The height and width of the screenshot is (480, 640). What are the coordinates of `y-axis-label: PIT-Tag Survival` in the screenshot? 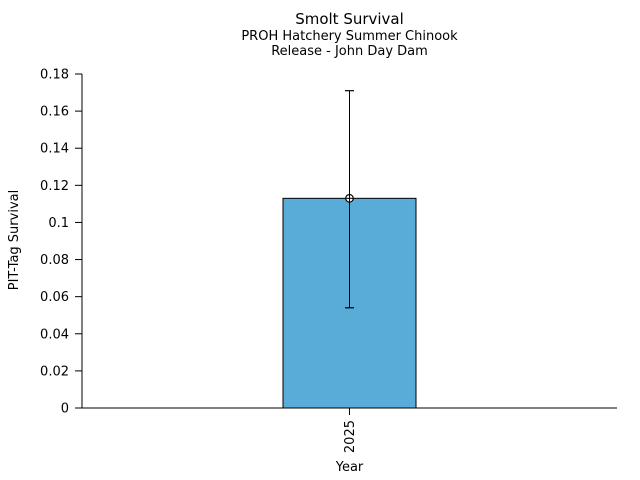 It's located at (14, 240).